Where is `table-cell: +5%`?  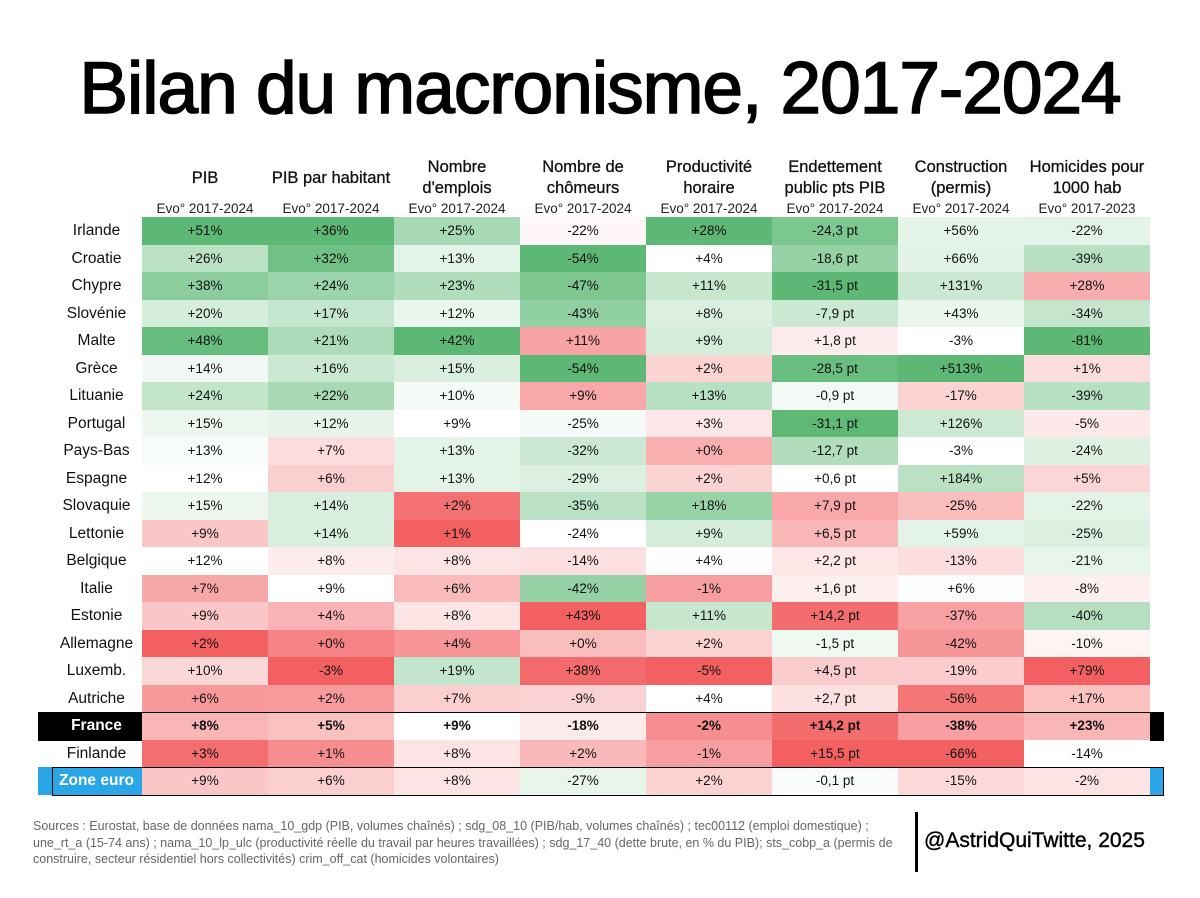 table-cell: +5% is located at coordinates (1087, 478).